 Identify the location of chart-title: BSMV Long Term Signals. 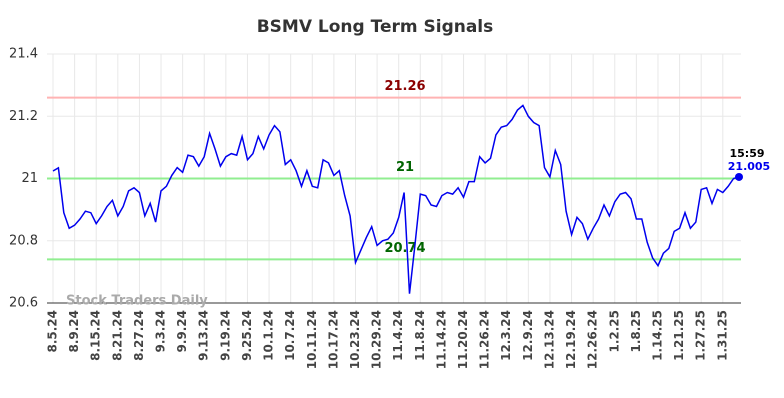
(375, 27).